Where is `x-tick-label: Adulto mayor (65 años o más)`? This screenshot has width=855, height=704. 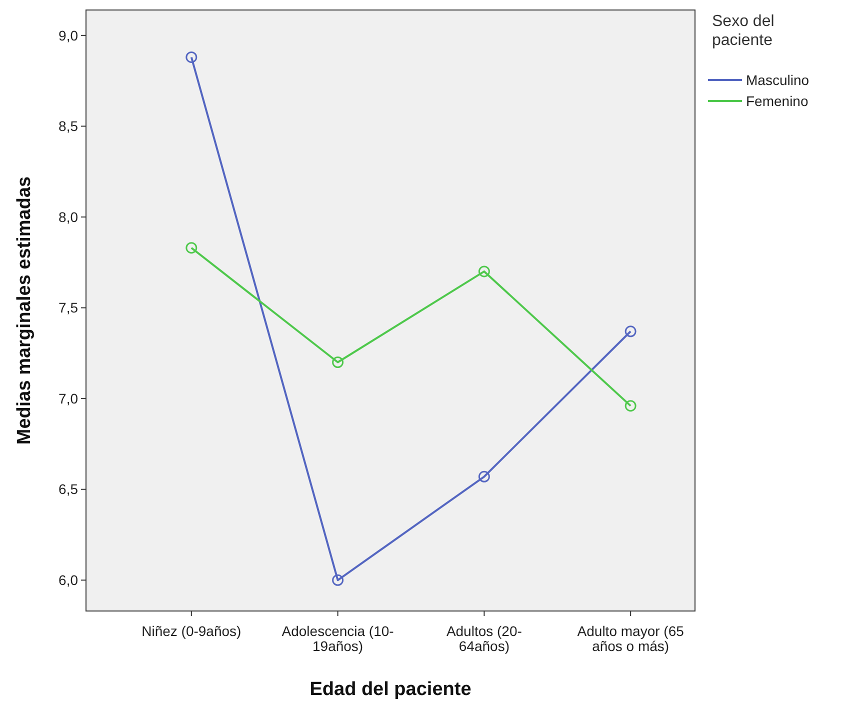
x-tick-label: Adulto mayor (65 años o más) is located at coordinates (630, 638).